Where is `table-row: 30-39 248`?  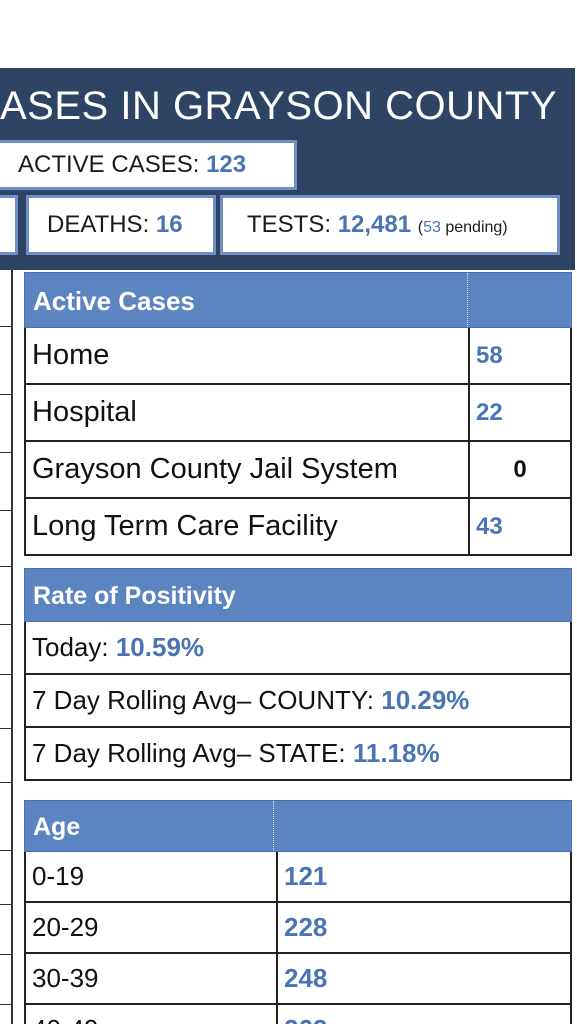
table-row: 30-39 248 is located at coordinates (298, 979).